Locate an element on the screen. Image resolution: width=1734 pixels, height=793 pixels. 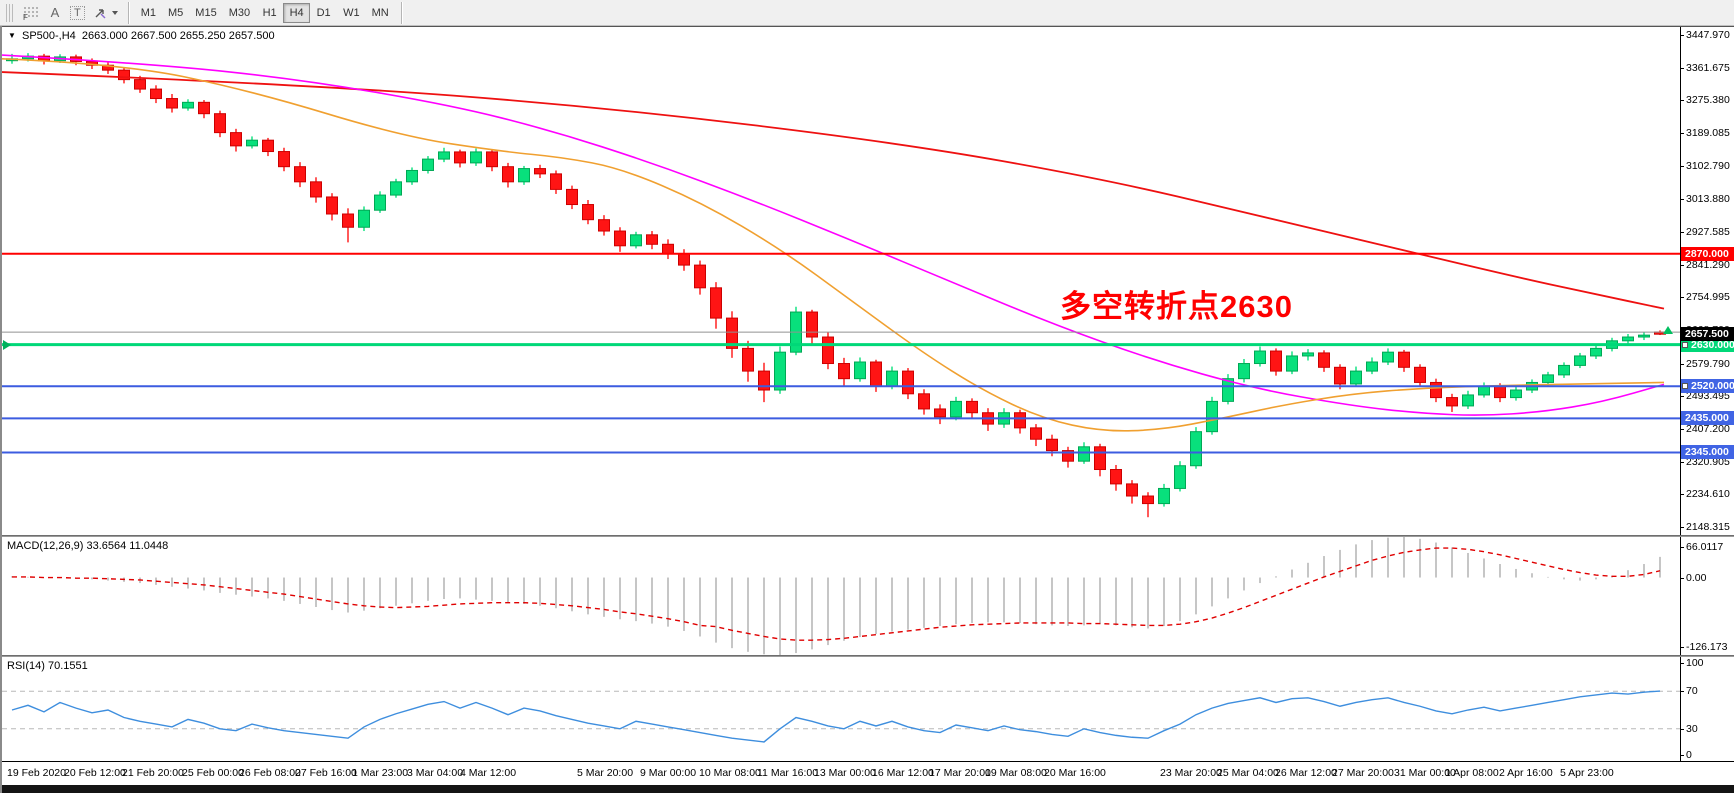
date-axis-label: 5 Mar 20:00 is located at coordinates (605, 773).